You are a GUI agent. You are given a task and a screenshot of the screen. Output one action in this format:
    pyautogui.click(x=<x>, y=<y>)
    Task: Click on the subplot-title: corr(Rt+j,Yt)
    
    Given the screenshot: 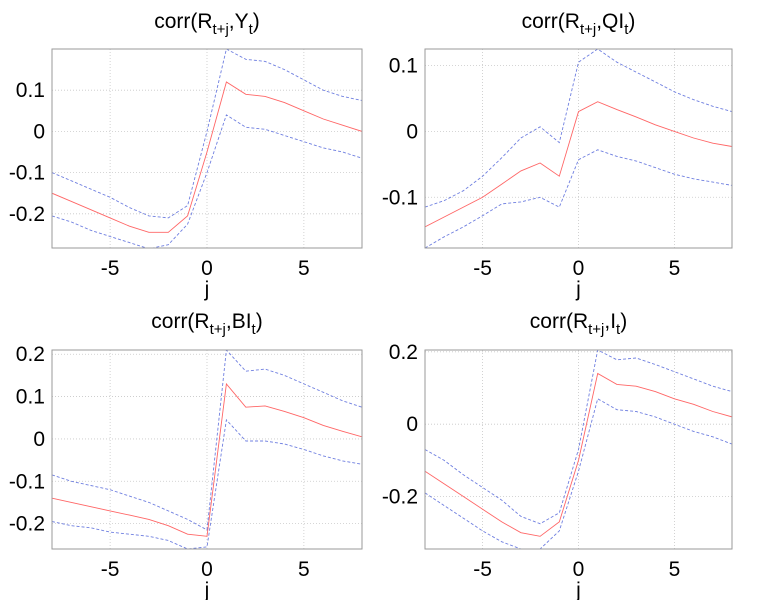 What is the action you would take?
    pyautogui.click(x=207, y=24)
    